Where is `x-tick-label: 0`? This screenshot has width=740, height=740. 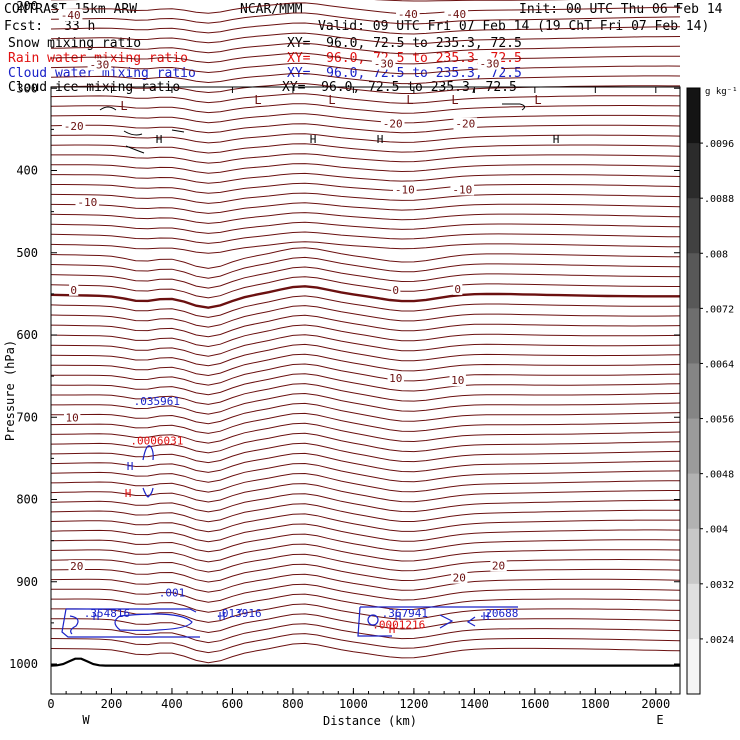
x-tick-label: 0 is located at coordinates (50, 704).